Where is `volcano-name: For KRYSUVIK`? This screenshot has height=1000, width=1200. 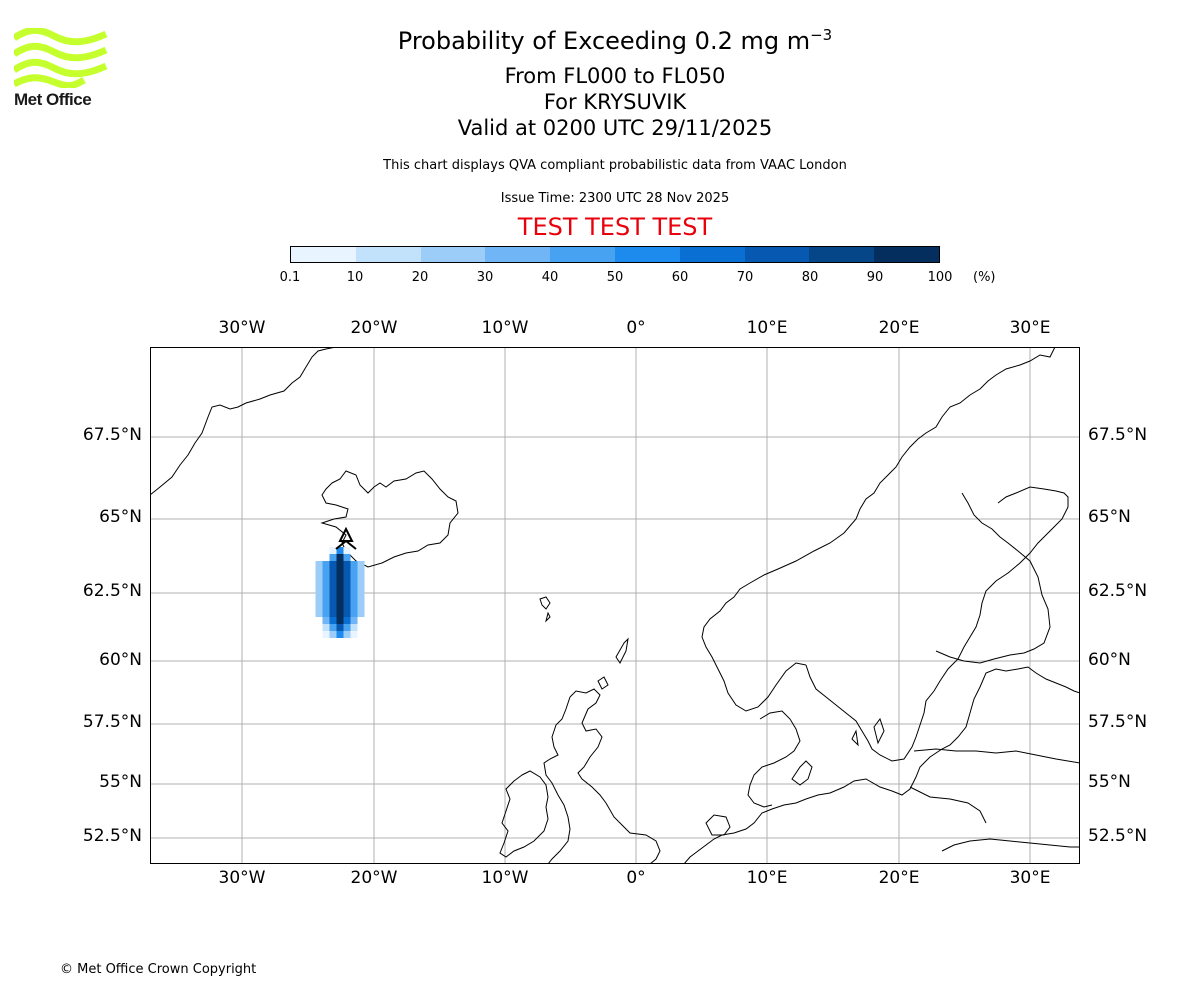
volcano-name: For KRYSUVIK is located at coordinates (615, 102).